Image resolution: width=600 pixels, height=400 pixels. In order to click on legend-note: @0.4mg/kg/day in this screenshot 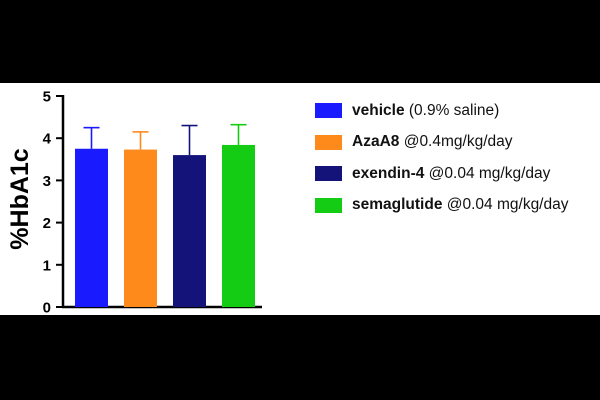, I will do `click(458, 141)`.